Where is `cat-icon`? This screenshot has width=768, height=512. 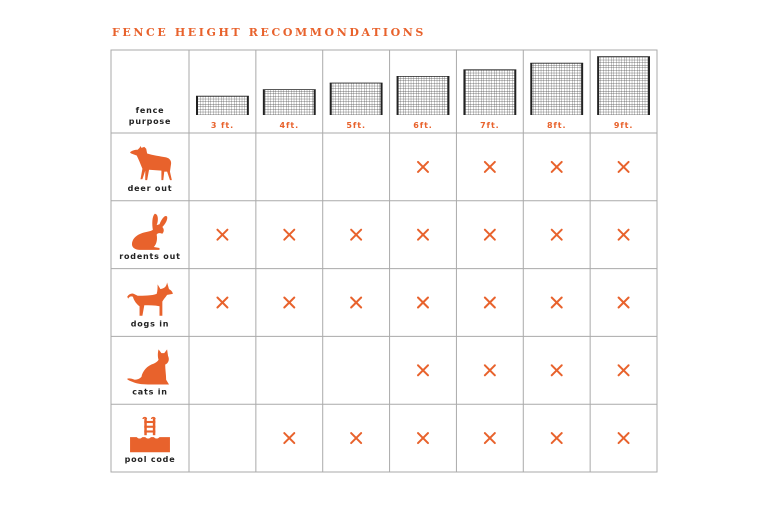 cat-icon is located at coordinates (148, 367).